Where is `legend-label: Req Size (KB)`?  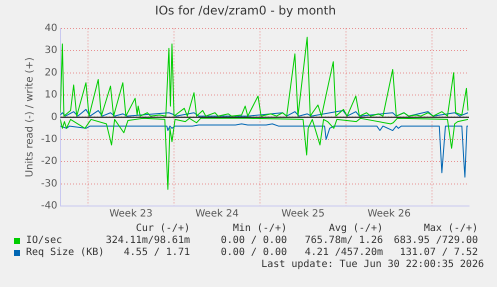 legend-label: Req Size (KB) is located at coordinates (65, 253).